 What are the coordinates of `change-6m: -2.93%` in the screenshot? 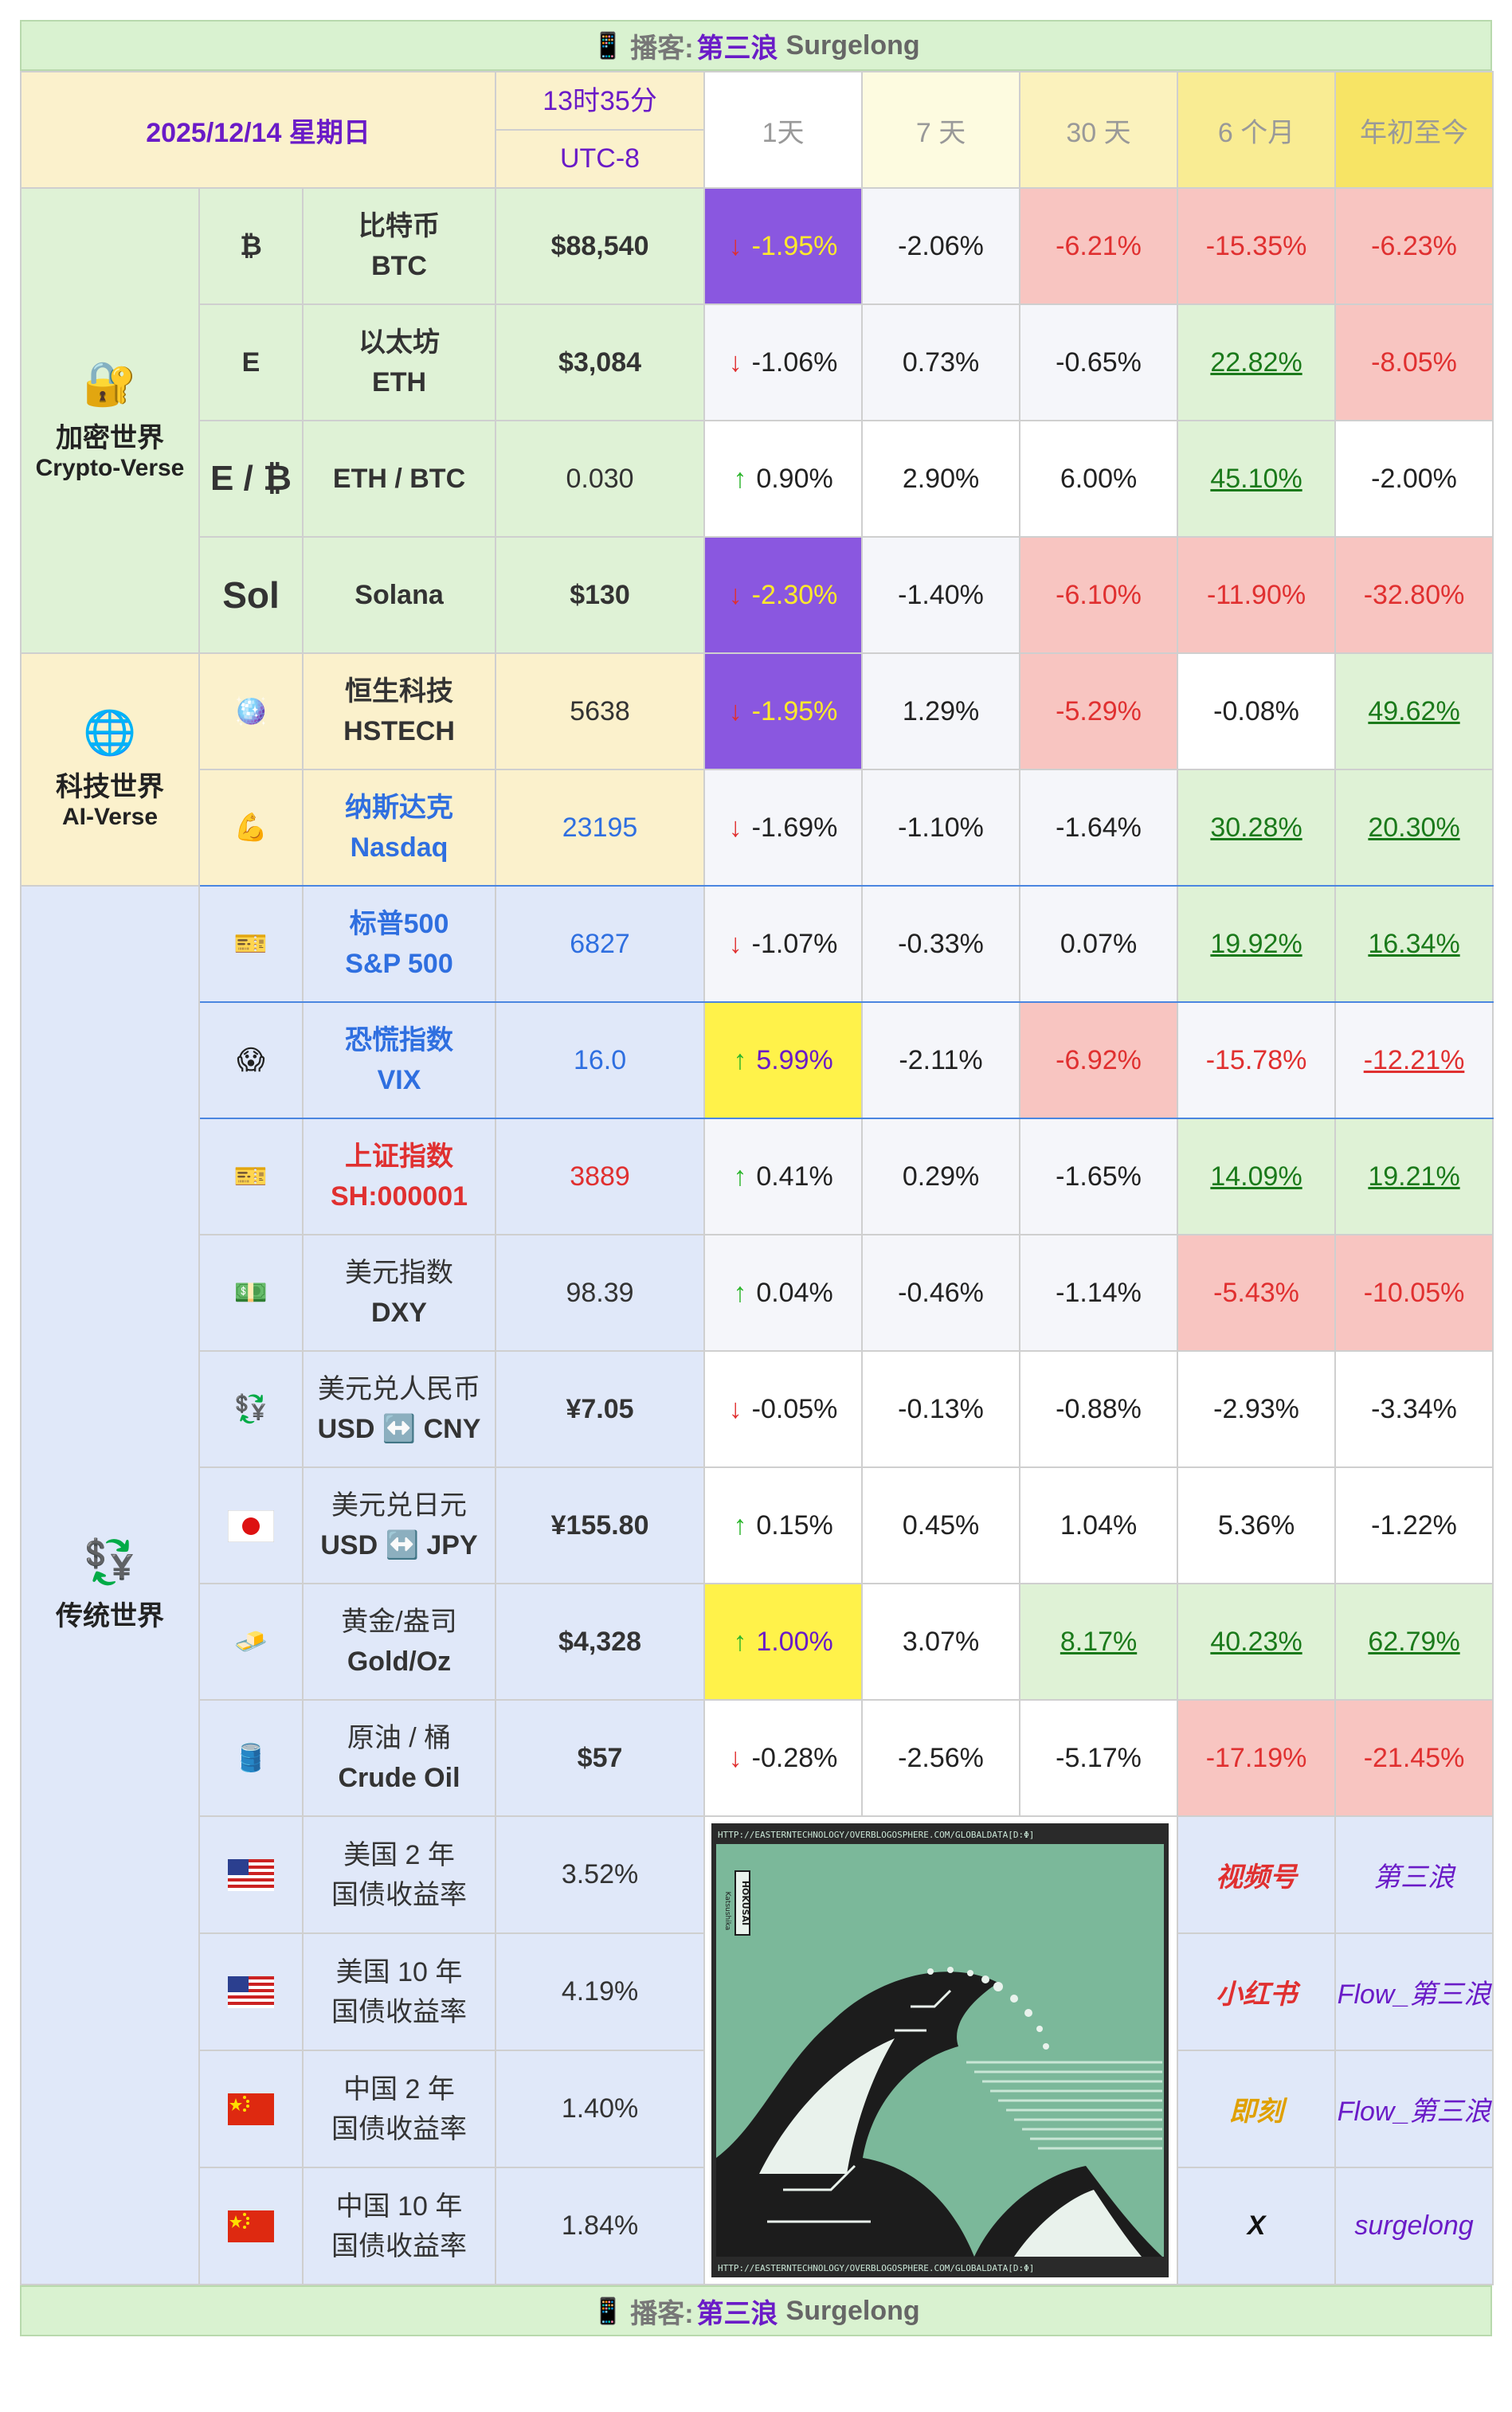 It's located at (1257, 1409).